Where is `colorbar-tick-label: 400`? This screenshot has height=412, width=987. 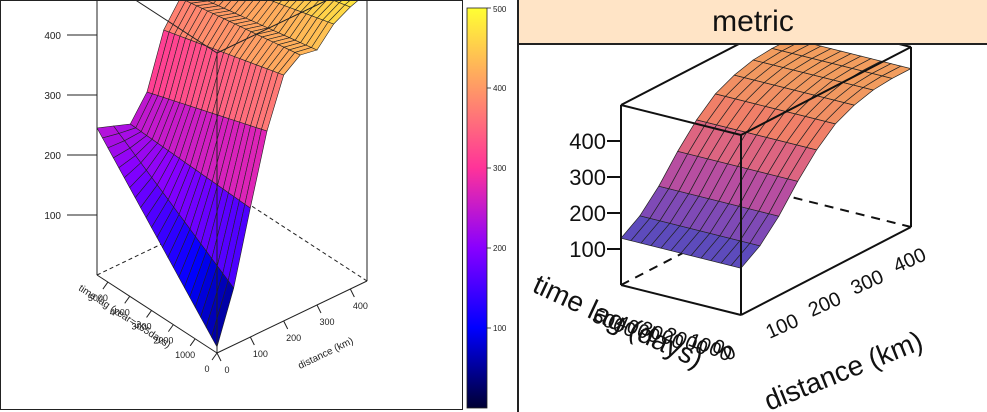 colorbar-tick-label: 400 is located at coordinates (500, 88).